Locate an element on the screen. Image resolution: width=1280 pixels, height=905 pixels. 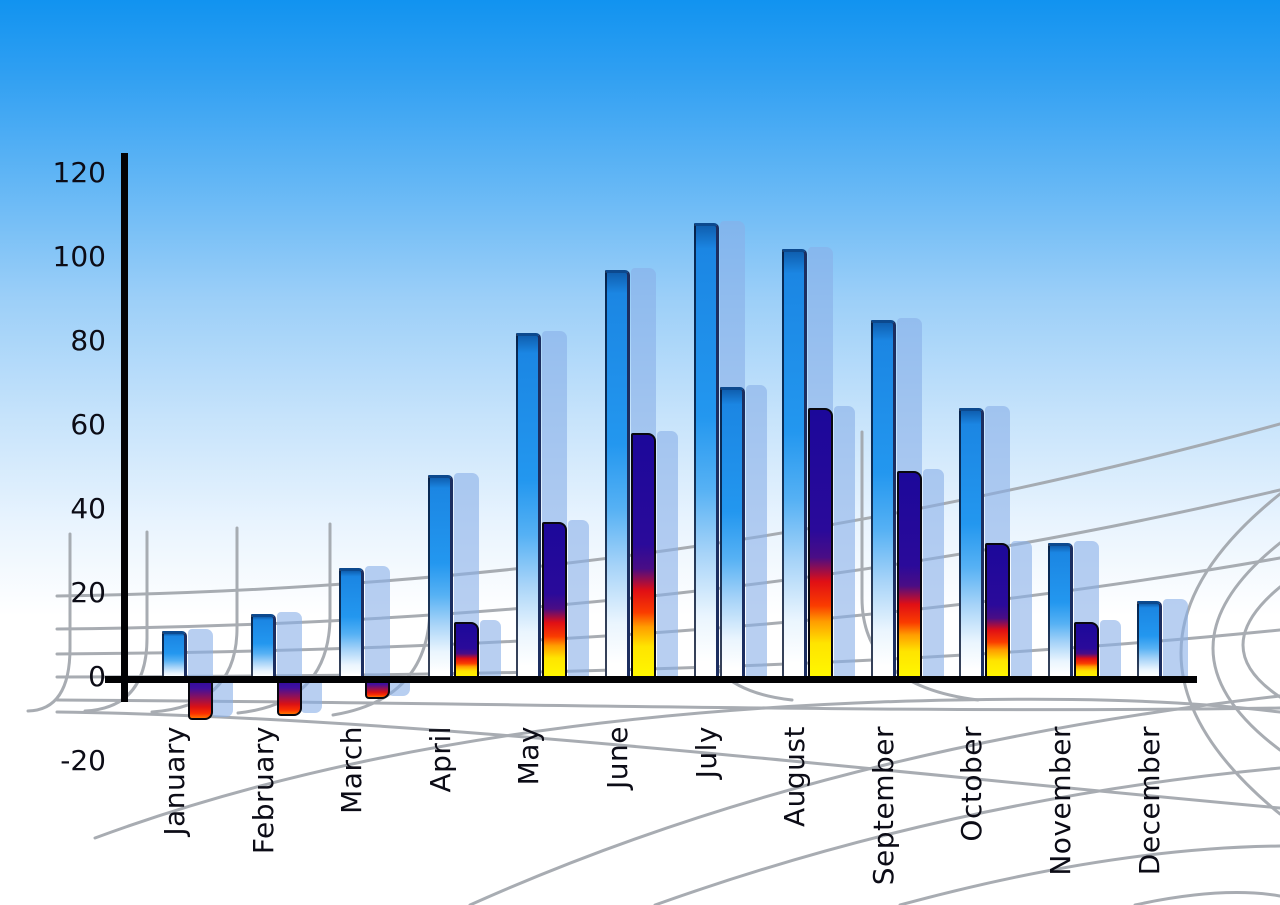
y-tick-label-60: 60 is located at coordinates (88, 424).